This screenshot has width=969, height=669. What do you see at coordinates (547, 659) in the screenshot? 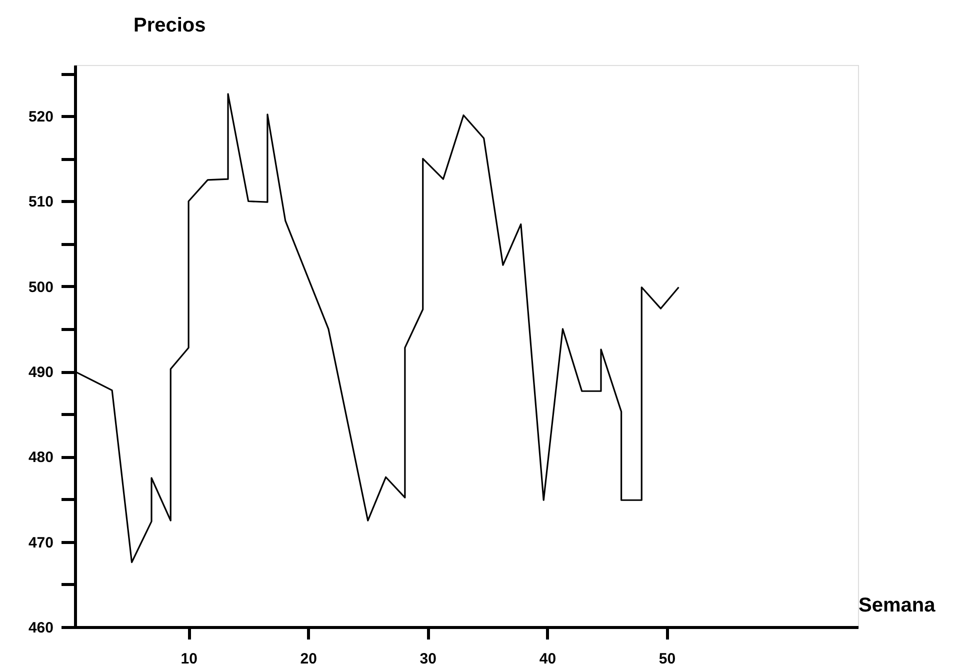
I see `x-tick-label: 40` at bounding box center [547, 659].